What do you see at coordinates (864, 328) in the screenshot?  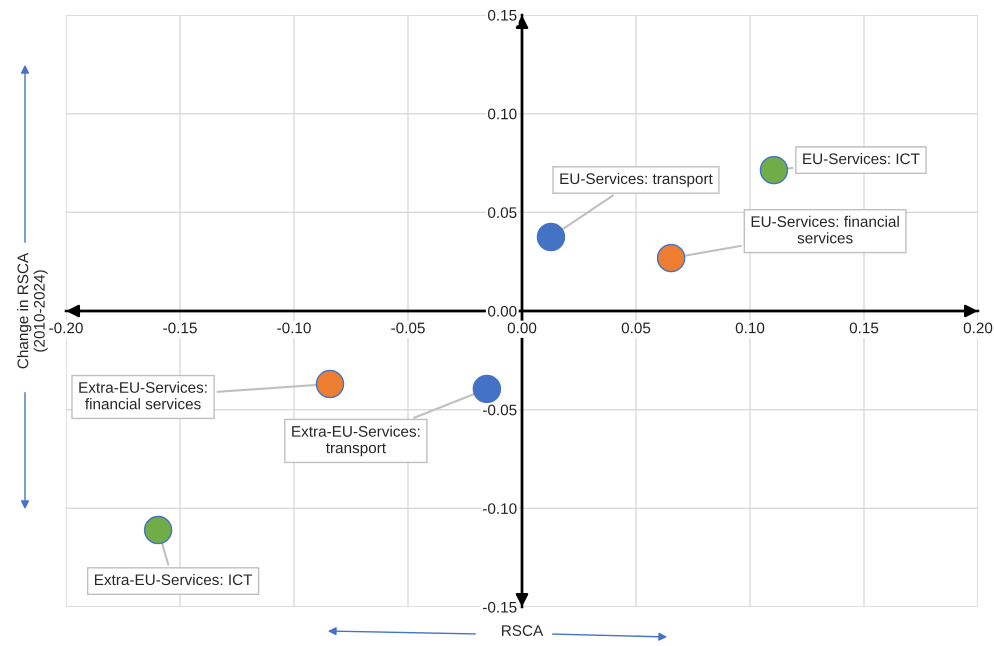 I see `x-tick-label: 0.15` at bounding box center [864, 328].